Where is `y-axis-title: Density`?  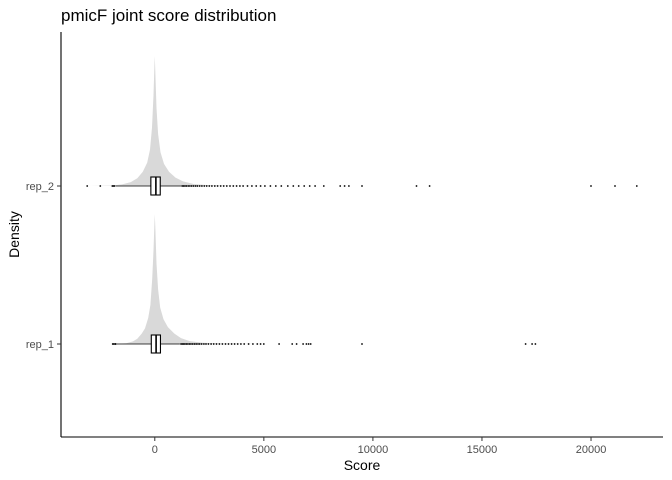 y-axis-title: Density is located at coordinates (14, 234).